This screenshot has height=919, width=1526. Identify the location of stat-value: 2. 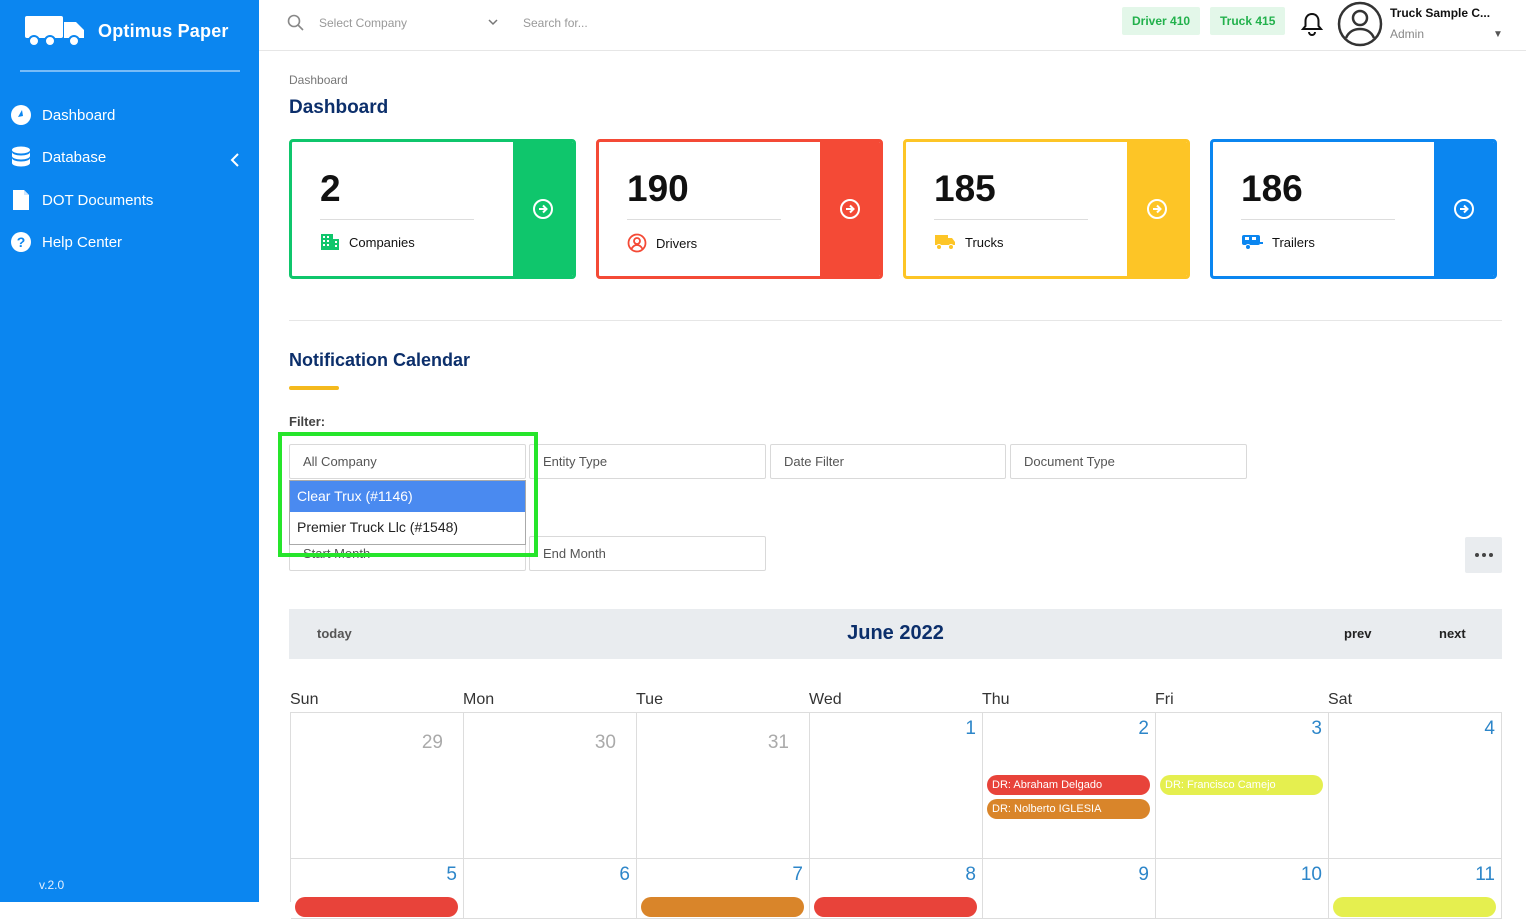
(330, 188).